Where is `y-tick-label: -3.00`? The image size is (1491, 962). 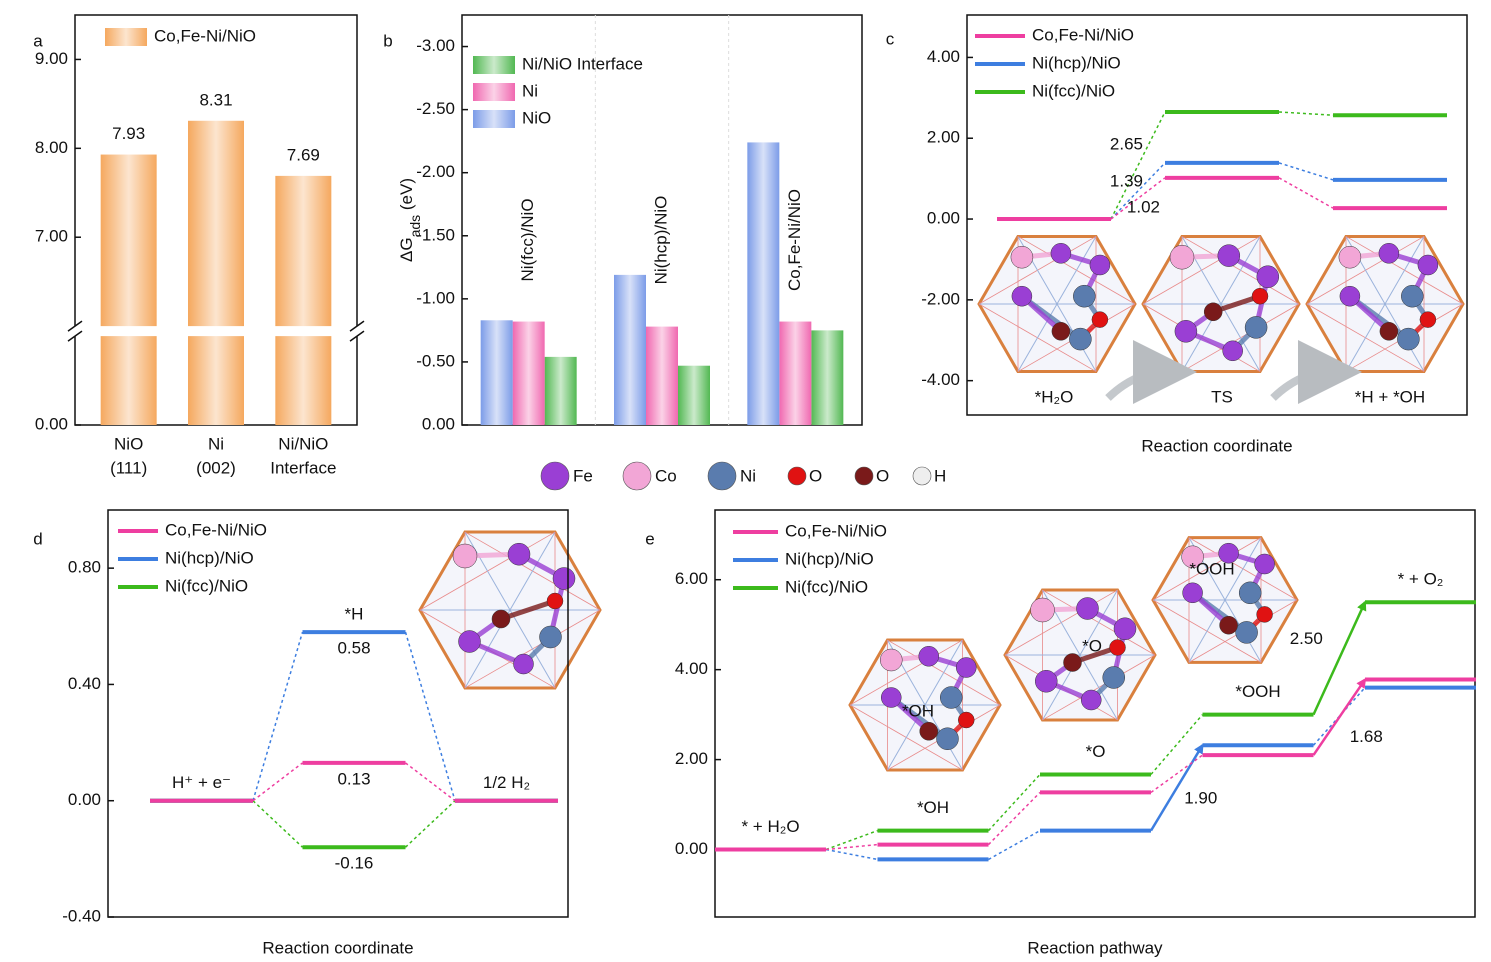
y-tick-label: -3.00 is located at coordinates (435, 45).